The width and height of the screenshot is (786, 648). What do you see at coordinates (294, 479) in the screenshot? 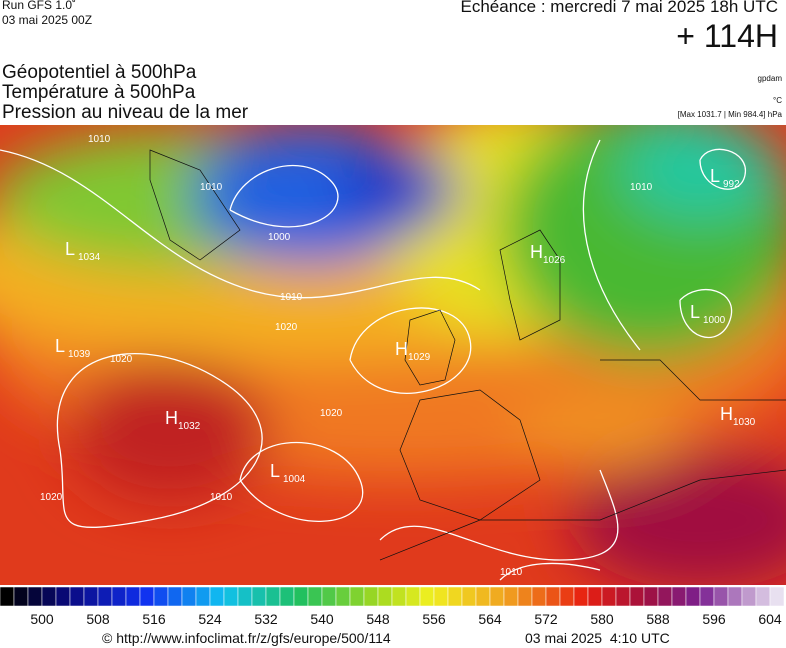
I see `center-value: 1004` at bounding box center [294, 479].